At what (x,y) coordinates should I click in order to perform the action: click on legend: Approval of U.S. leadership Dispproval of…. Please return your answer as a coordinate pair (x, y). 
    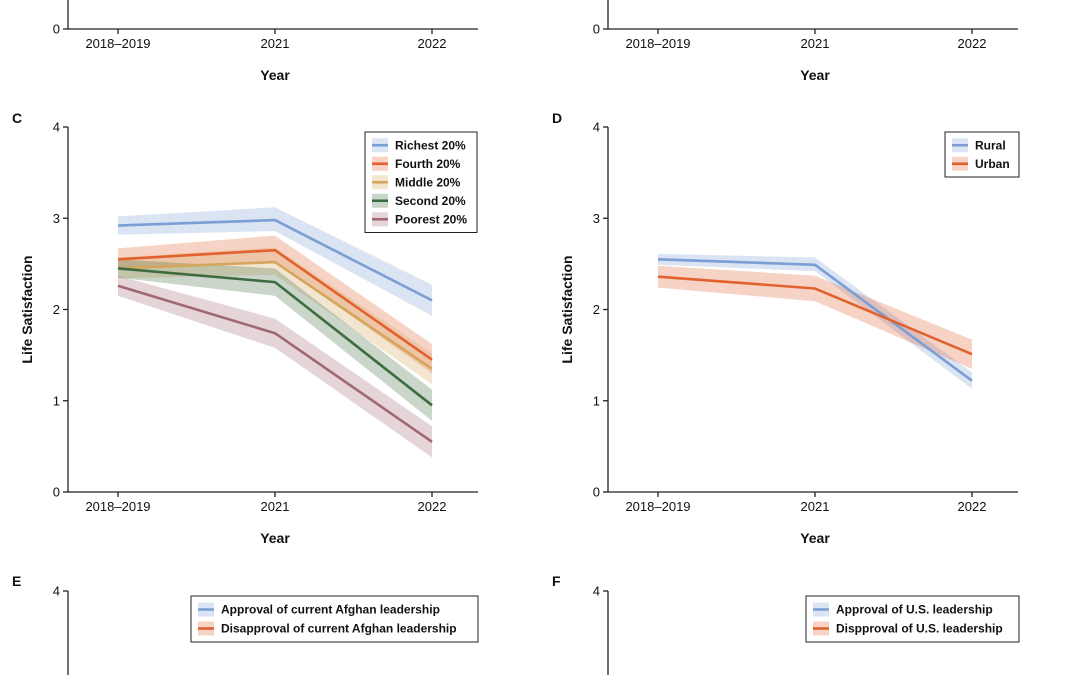
    Looking at the image, I should click on (912, 619).